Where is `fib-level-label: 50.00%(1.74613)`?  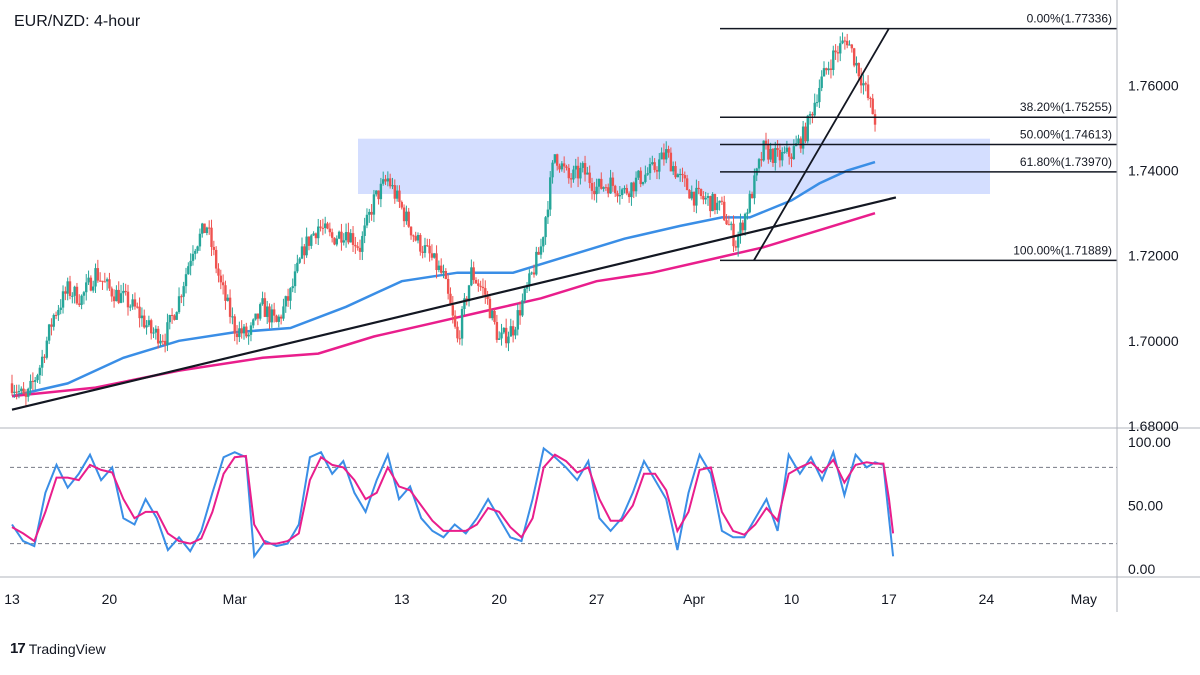 fib-level-label: 50.00%(1.74613) is located at coordinates (1066, 135).